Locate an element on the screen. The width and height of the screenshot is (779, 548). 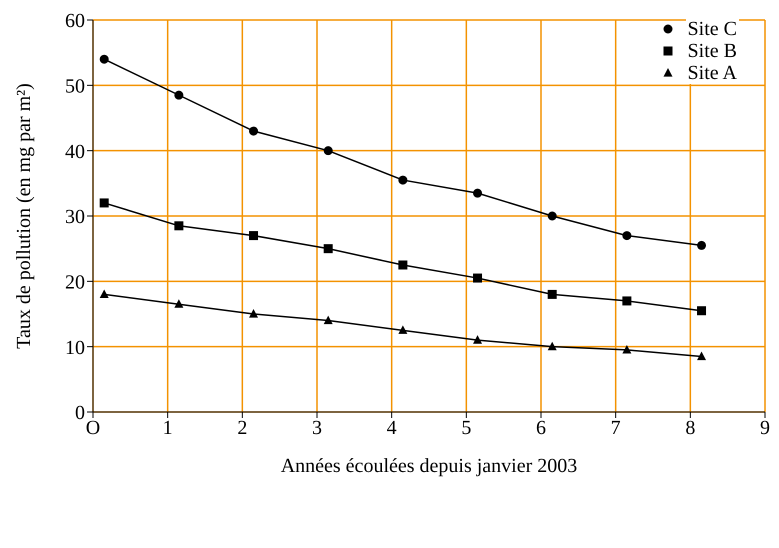
legend-label: Site C is located at coordinates (712, 29).